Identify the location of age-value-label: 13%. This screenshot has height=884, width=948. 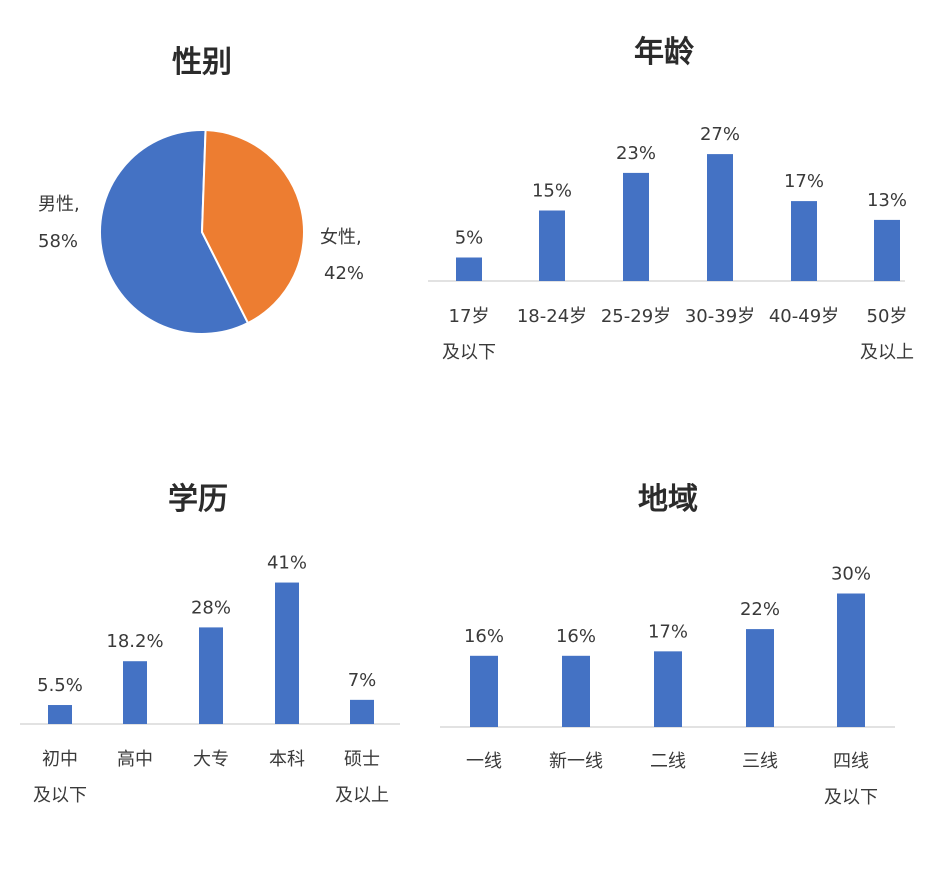
(887, 200).